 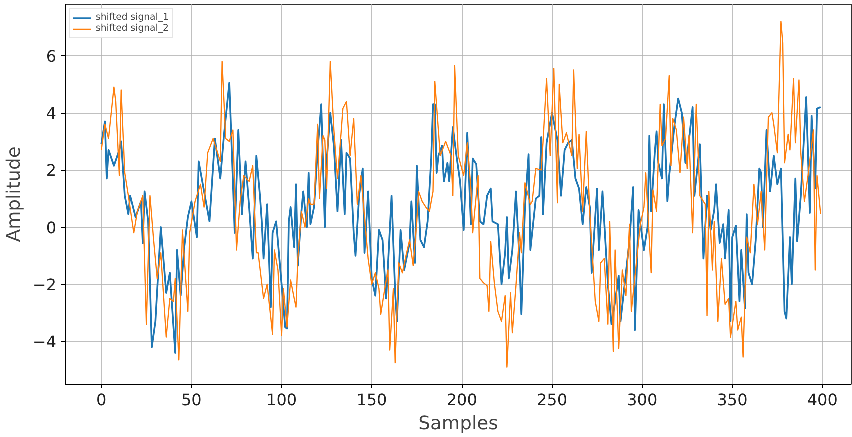 I want to click on y-tick-label: 6, so click(x=51, y=56).